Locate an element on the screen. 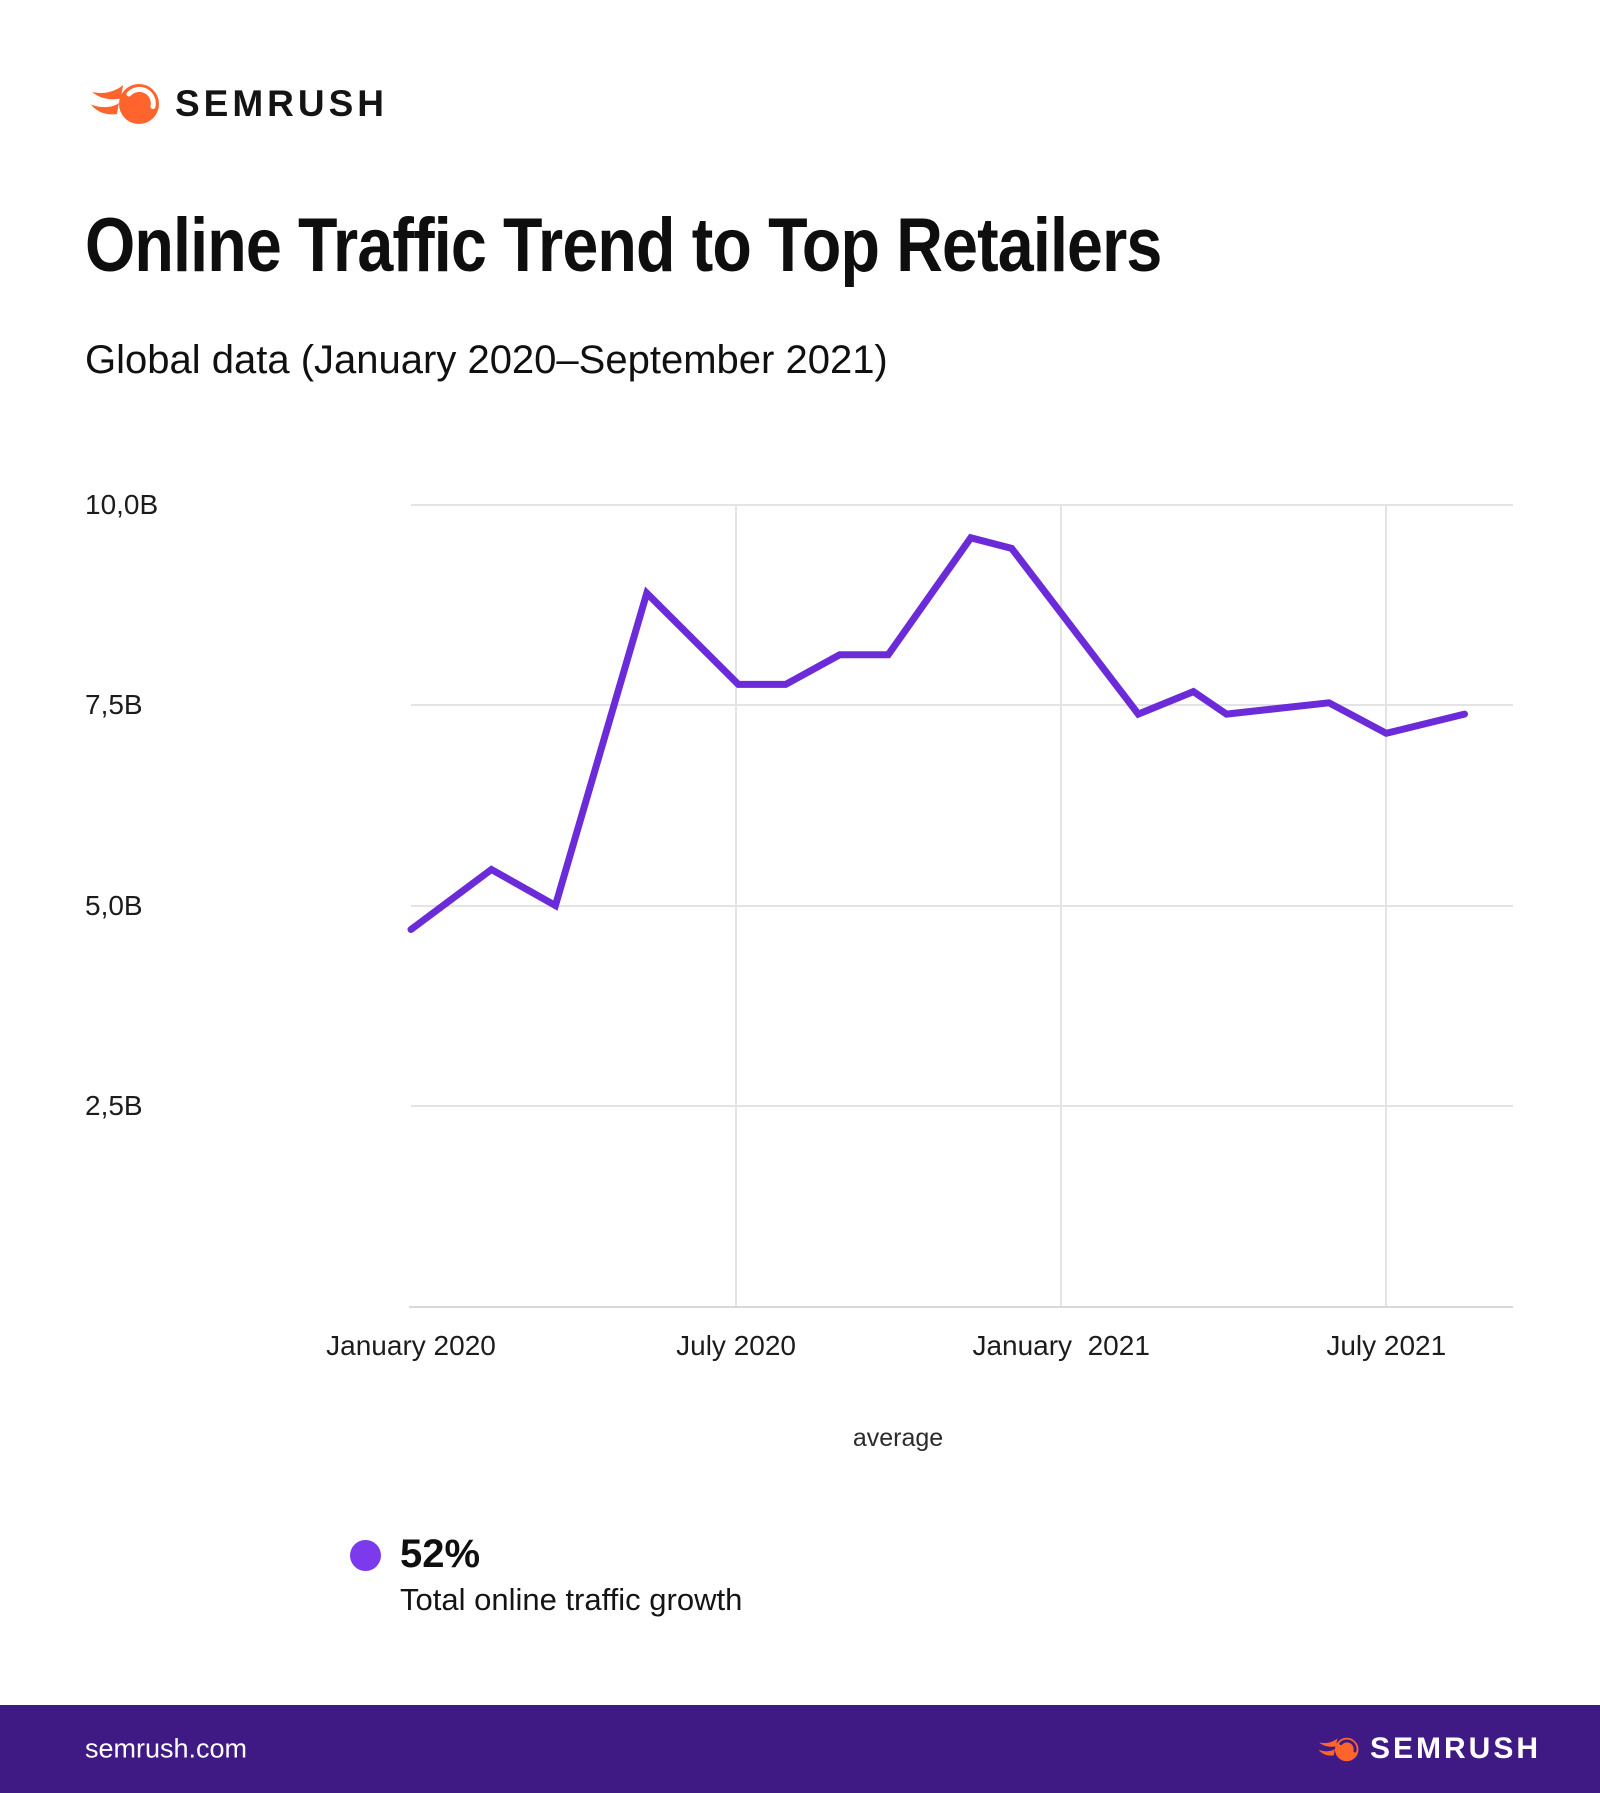  callout-dot-icon is located at coordinates (365, 1555).